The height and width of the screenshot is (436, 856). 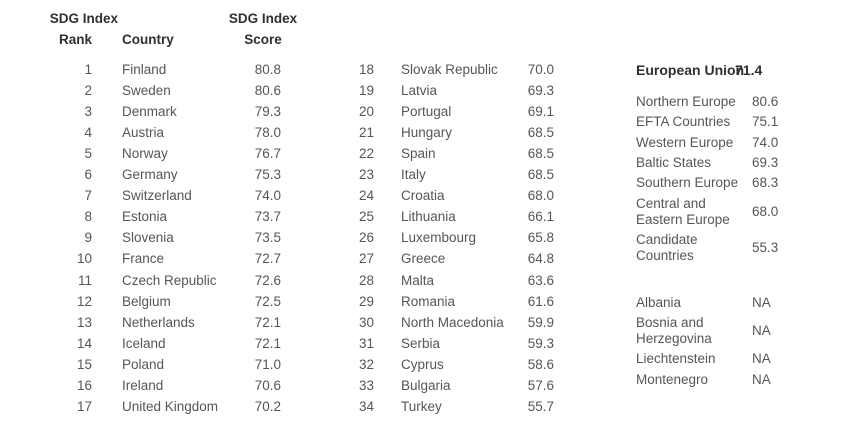 I want to click on rank-cell: 14, so click(x=84, y=343).